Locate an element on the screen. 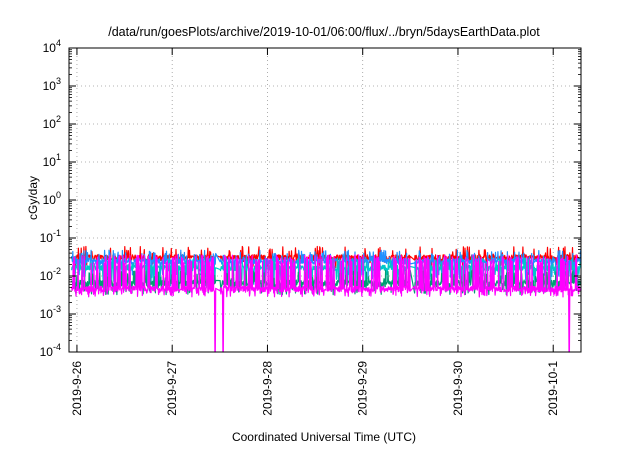 This screenshot has width=640, height=453. x-tick-label: 2019-9-27 is located at coordinates (172, 388).